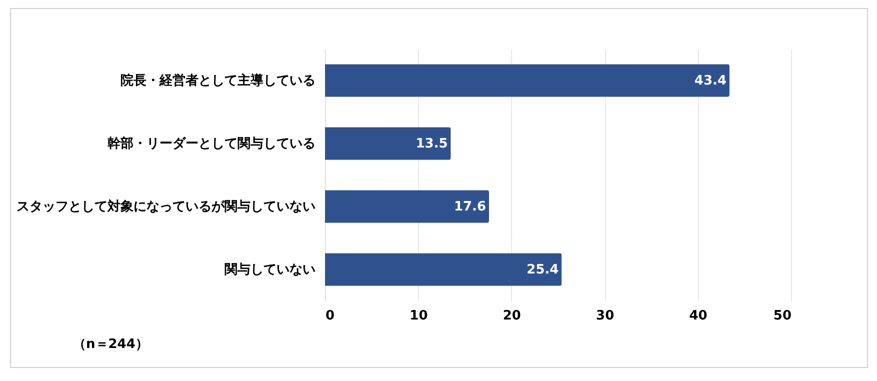 The image size is (877, 381). I want to click on x-tick-label: 40, so click(698, 316).